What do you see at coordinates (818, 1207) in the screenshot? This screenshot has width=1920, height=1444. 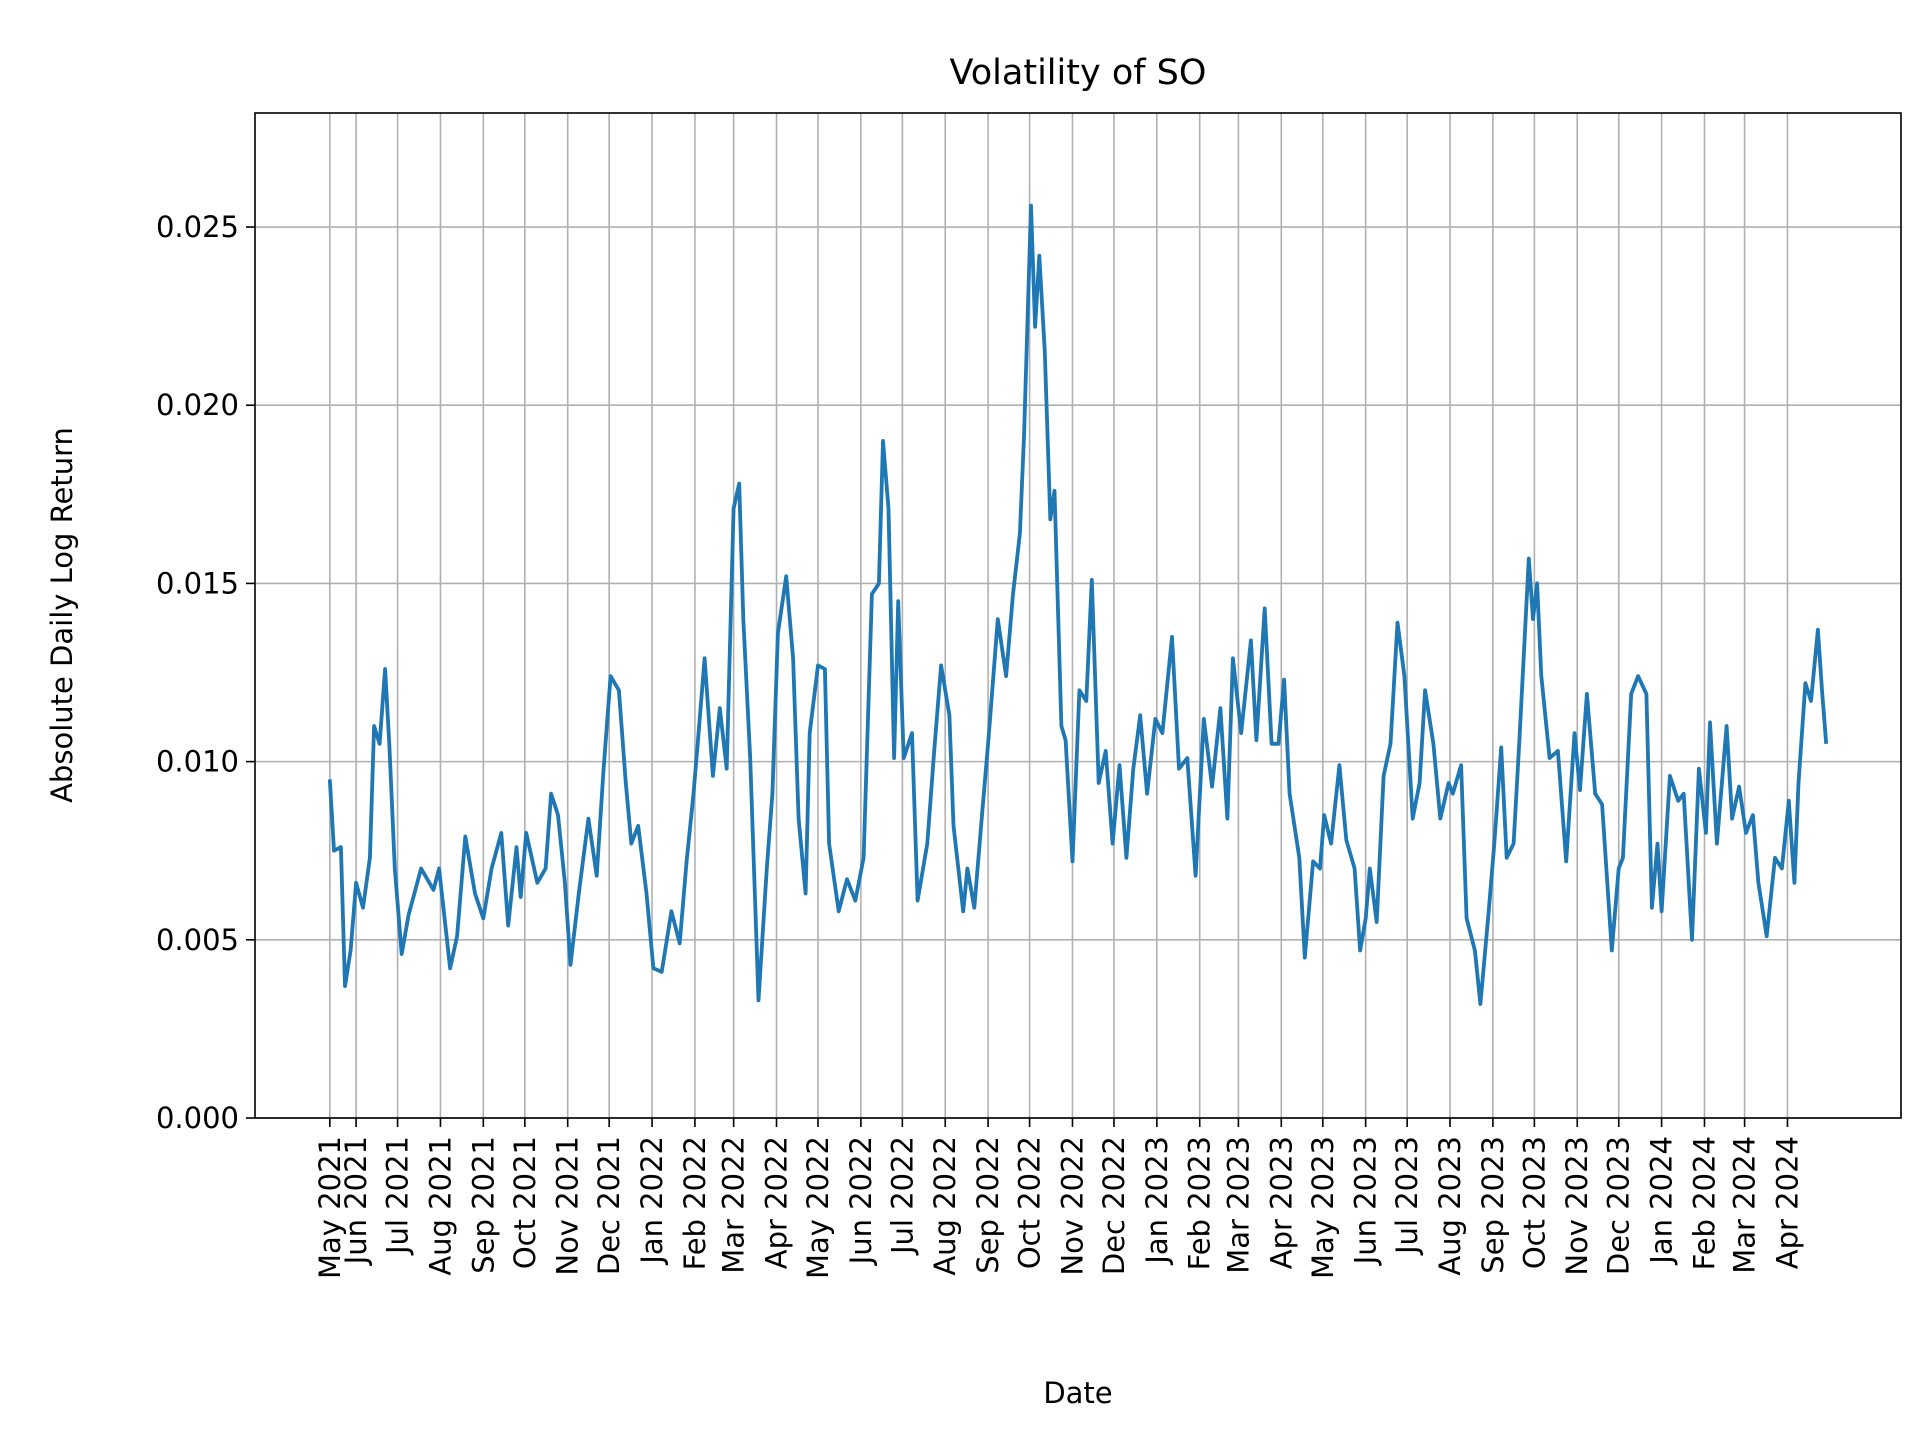 I see `x-tick-label: May 2022` at bounding box center [818, 1207].